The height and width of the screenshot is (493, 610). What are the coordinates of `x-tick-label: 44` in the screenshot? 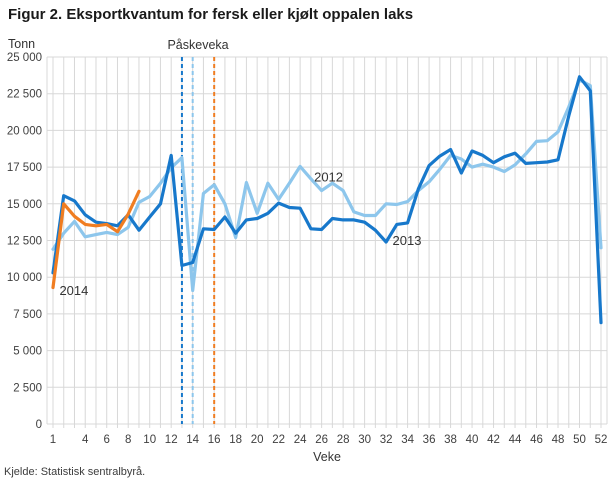 It's located at (515, 440).